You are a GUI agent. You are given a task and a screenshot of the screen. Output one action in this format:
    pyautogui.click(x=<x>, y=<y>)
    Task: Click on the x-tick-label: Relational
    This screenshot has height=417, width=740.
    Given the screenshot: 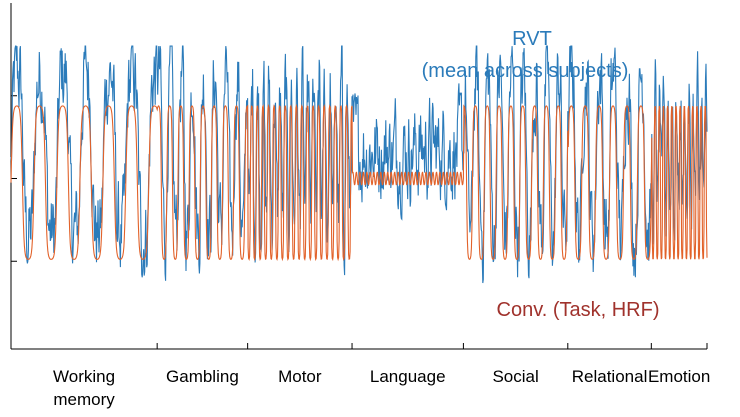 What is the action you would take?
    pyautogui.click(x=610, y=376)
    